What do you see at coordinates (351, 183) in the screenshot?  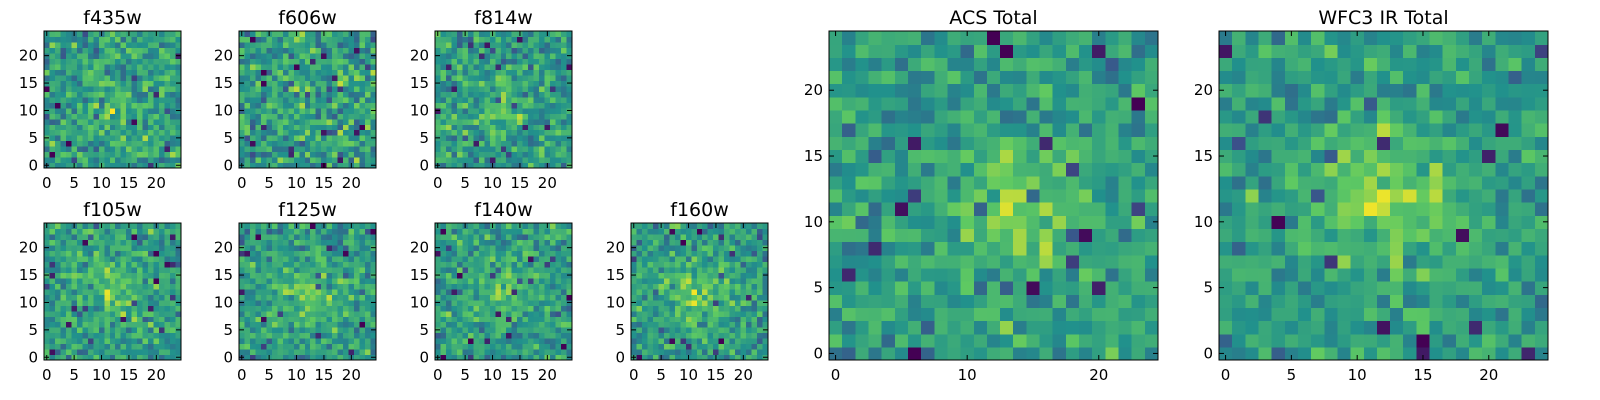 I see `x-tick-label: 20` at bounding box center [351, 183].